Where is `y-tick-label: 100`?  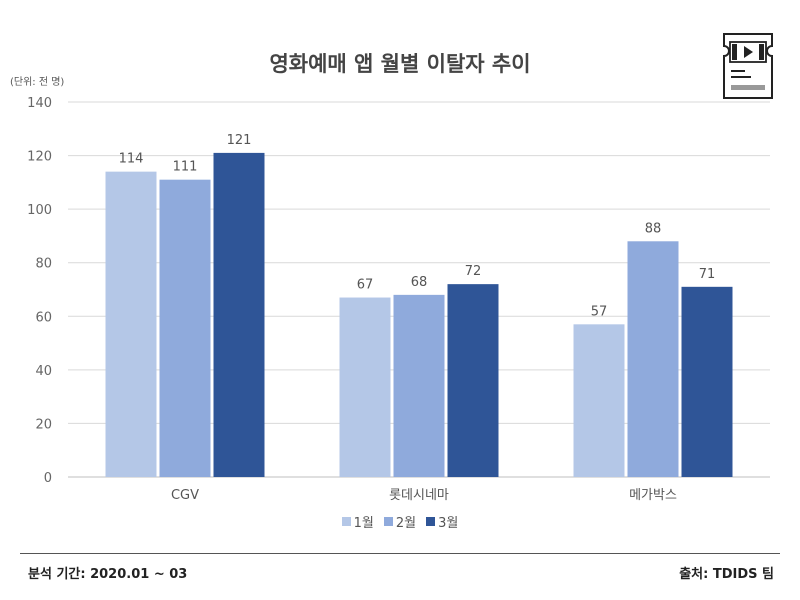 y-tick-label: 100 is located at coordinates (39, 210).